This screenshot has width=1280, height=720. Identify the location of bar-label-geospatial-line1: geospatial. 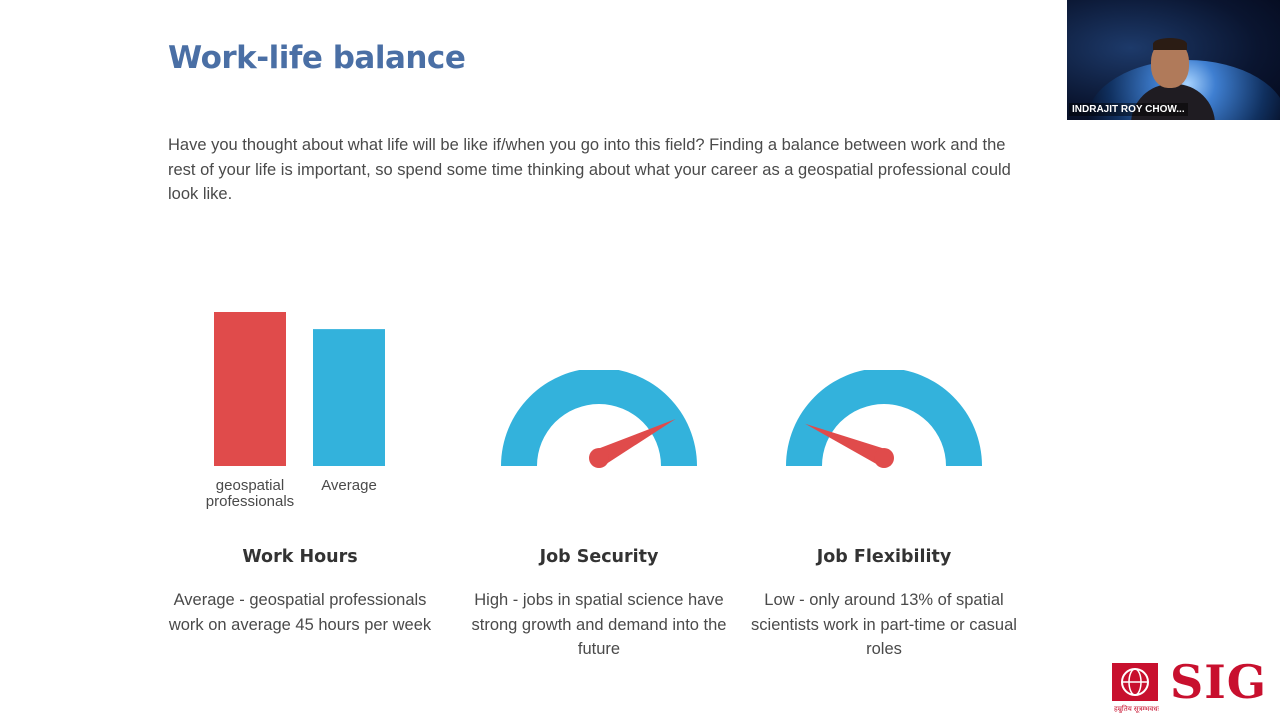
(250, 485).